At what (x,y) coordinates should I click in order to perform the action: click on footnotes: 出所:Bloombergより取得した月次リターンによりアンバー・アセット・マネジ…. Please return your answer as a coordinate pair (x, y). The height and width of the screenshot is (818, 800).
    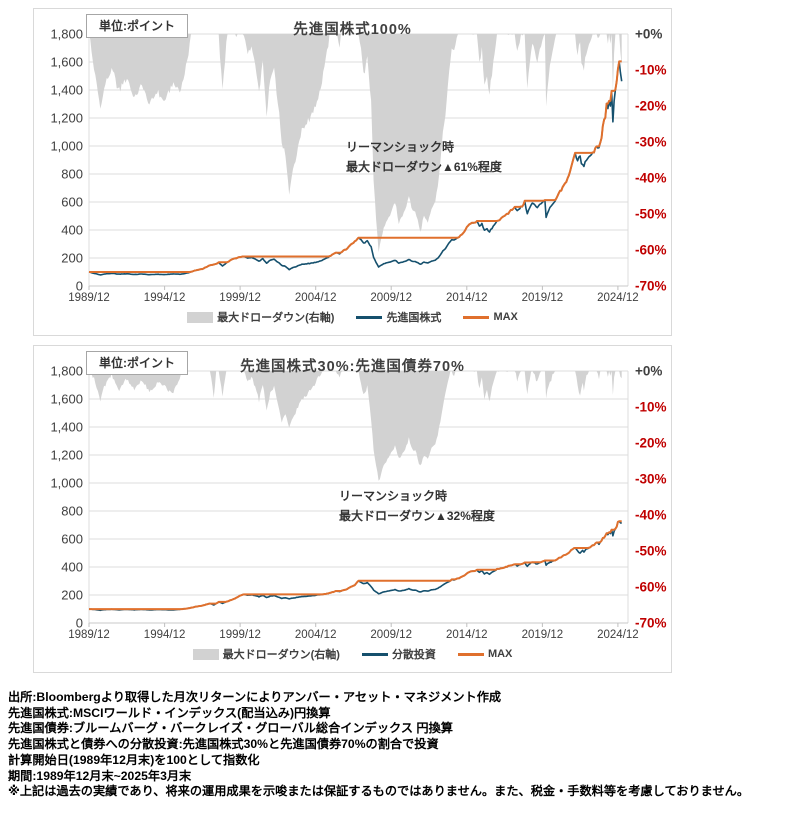
    Looking at the image, I should click on (402, 745).